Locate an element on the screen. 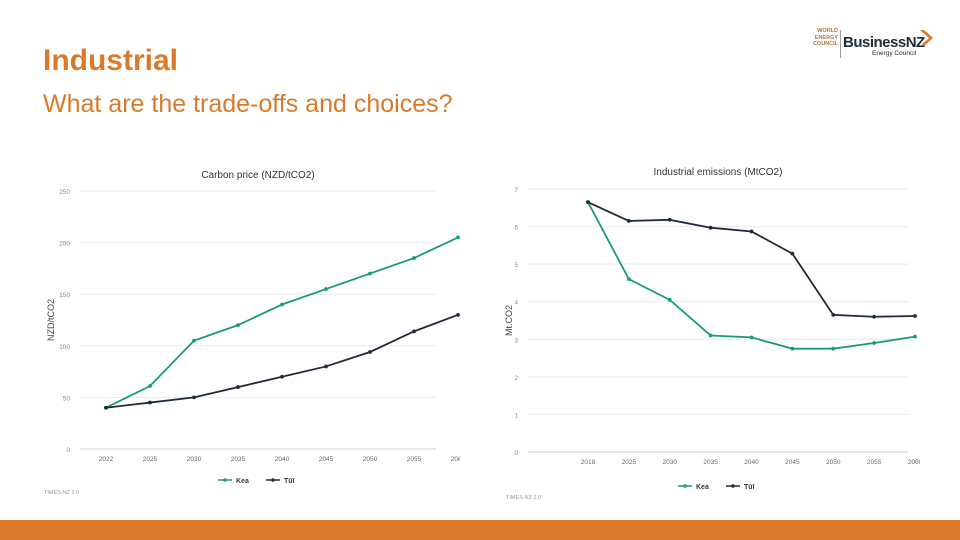 This screenshot has width=960, height=540. y-axis-label: NZD/tCO2 is located at coordinates (51, 320).